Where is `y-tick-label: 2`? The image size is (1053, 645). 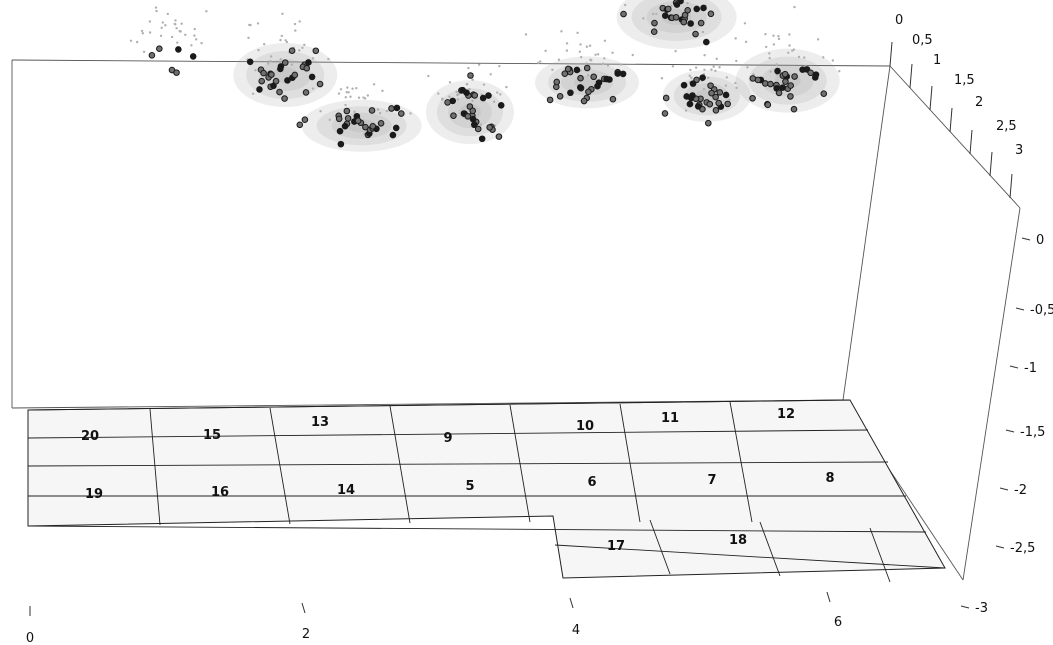
y-tick-label: 2 is located at coordinates (979, 102).